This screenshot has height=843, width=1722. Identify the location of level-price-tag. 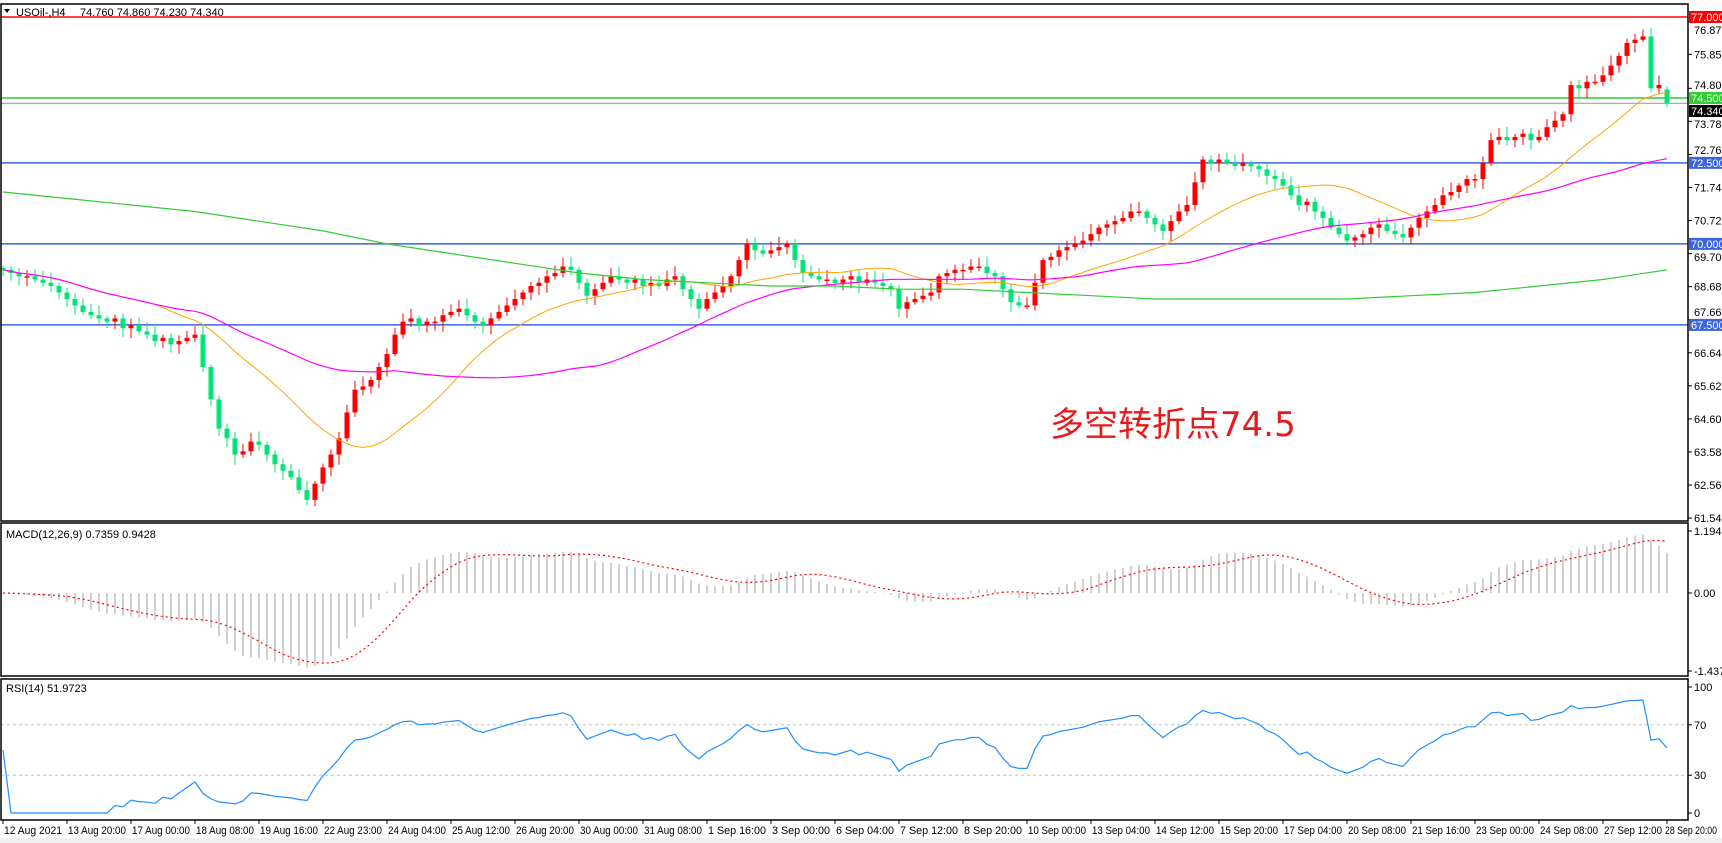
(1705, 243).